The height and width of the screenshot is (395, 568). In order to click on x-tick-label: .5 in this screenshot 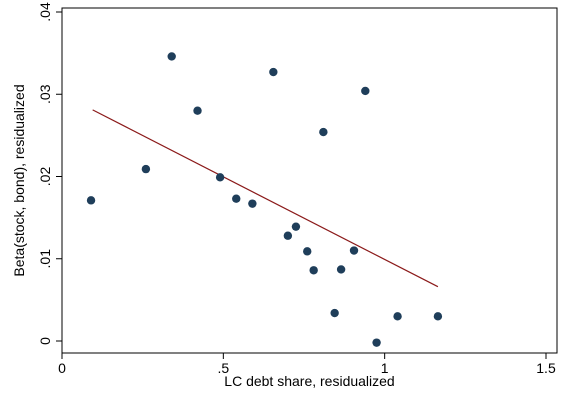, I will do `click(223, 368)`.